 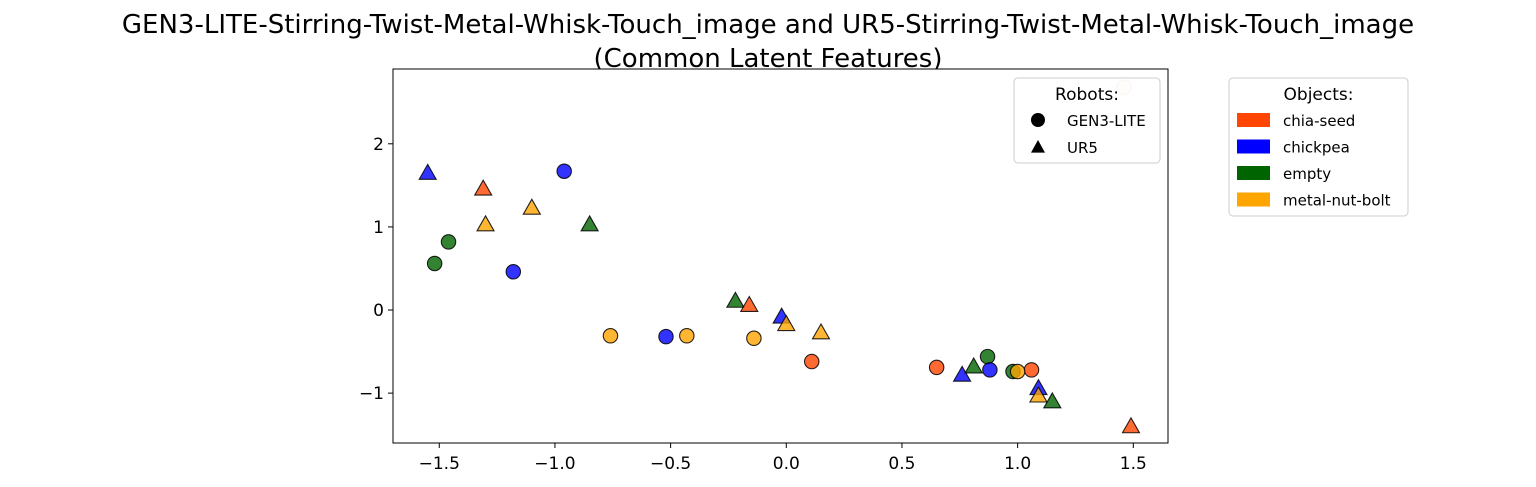 I want to click on objects-legend-label: metal-nut-bolt, so click(x=1337, y=201).